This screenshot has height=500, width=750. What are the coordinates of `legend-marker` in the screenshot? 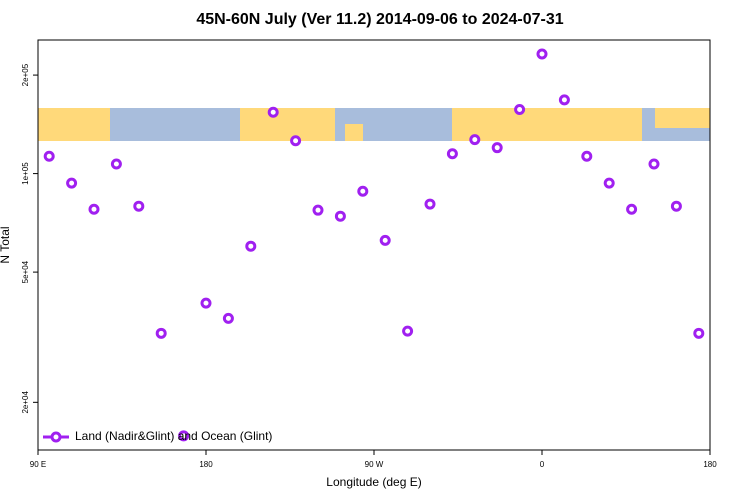 It's located at (56, 437).